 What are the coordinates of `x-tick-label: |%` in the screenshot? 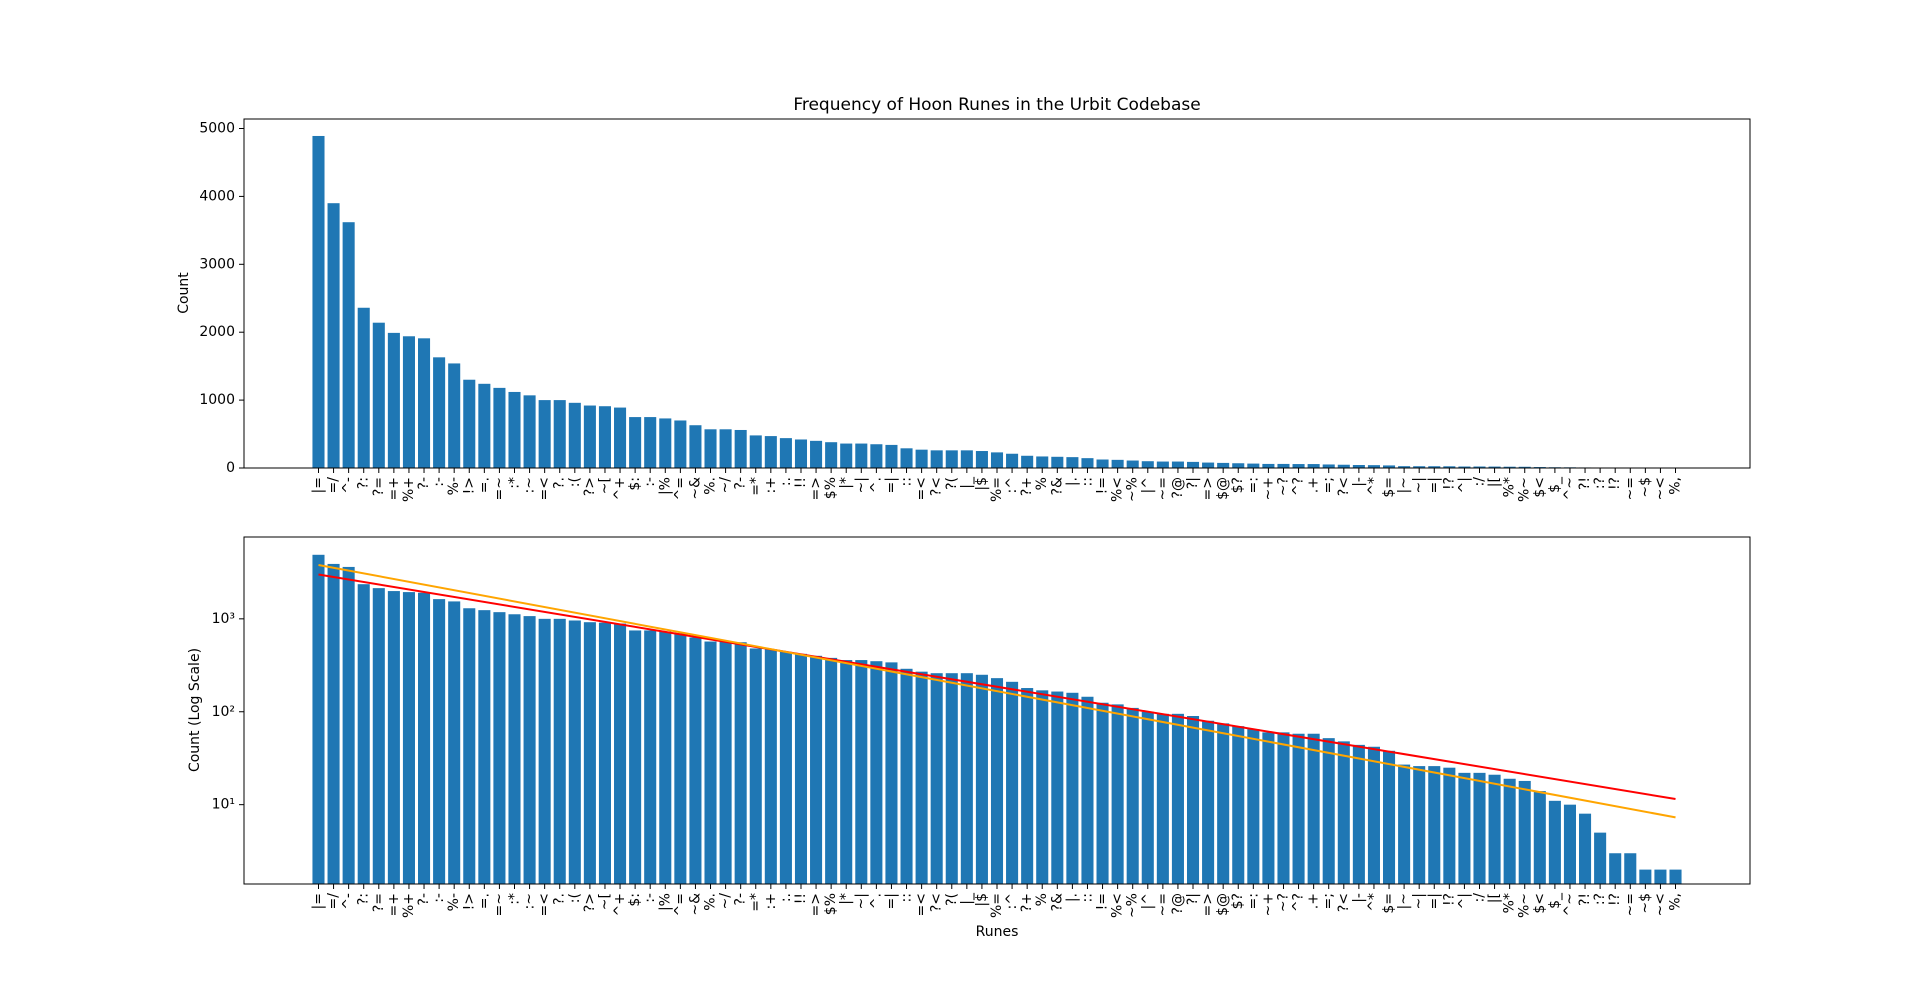 It's located at (665, 902).